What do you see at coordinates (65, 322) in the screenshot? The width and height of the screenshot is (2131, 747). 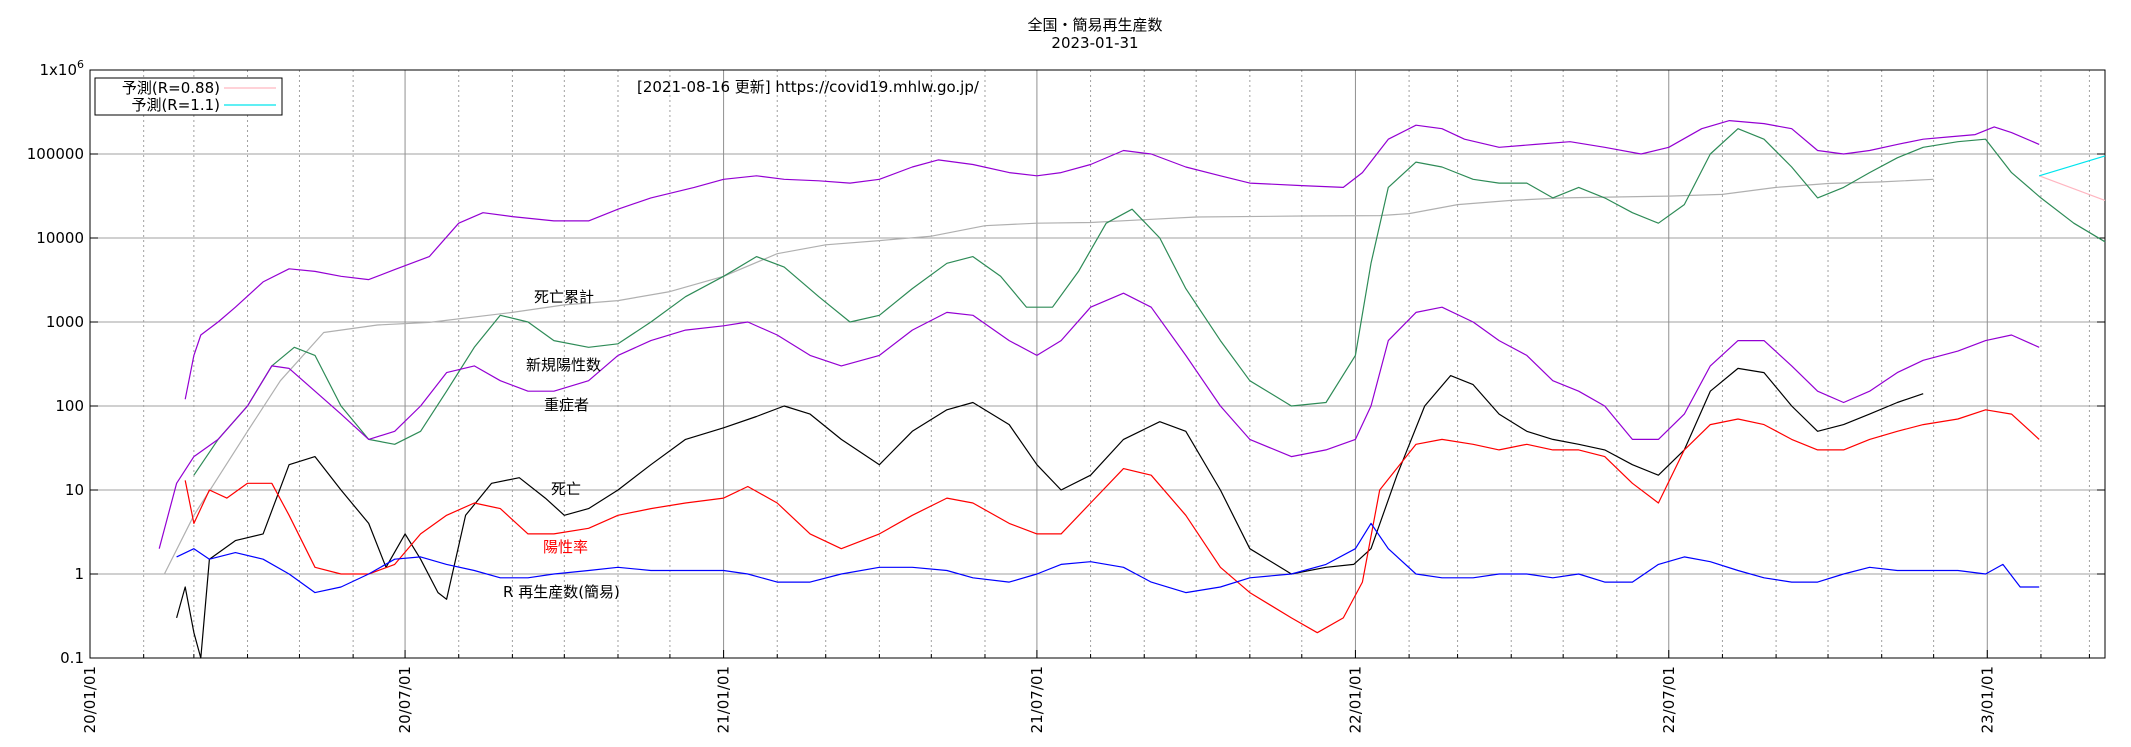 I see `y-tick-label: 1000` at bounding box center [65, 322].